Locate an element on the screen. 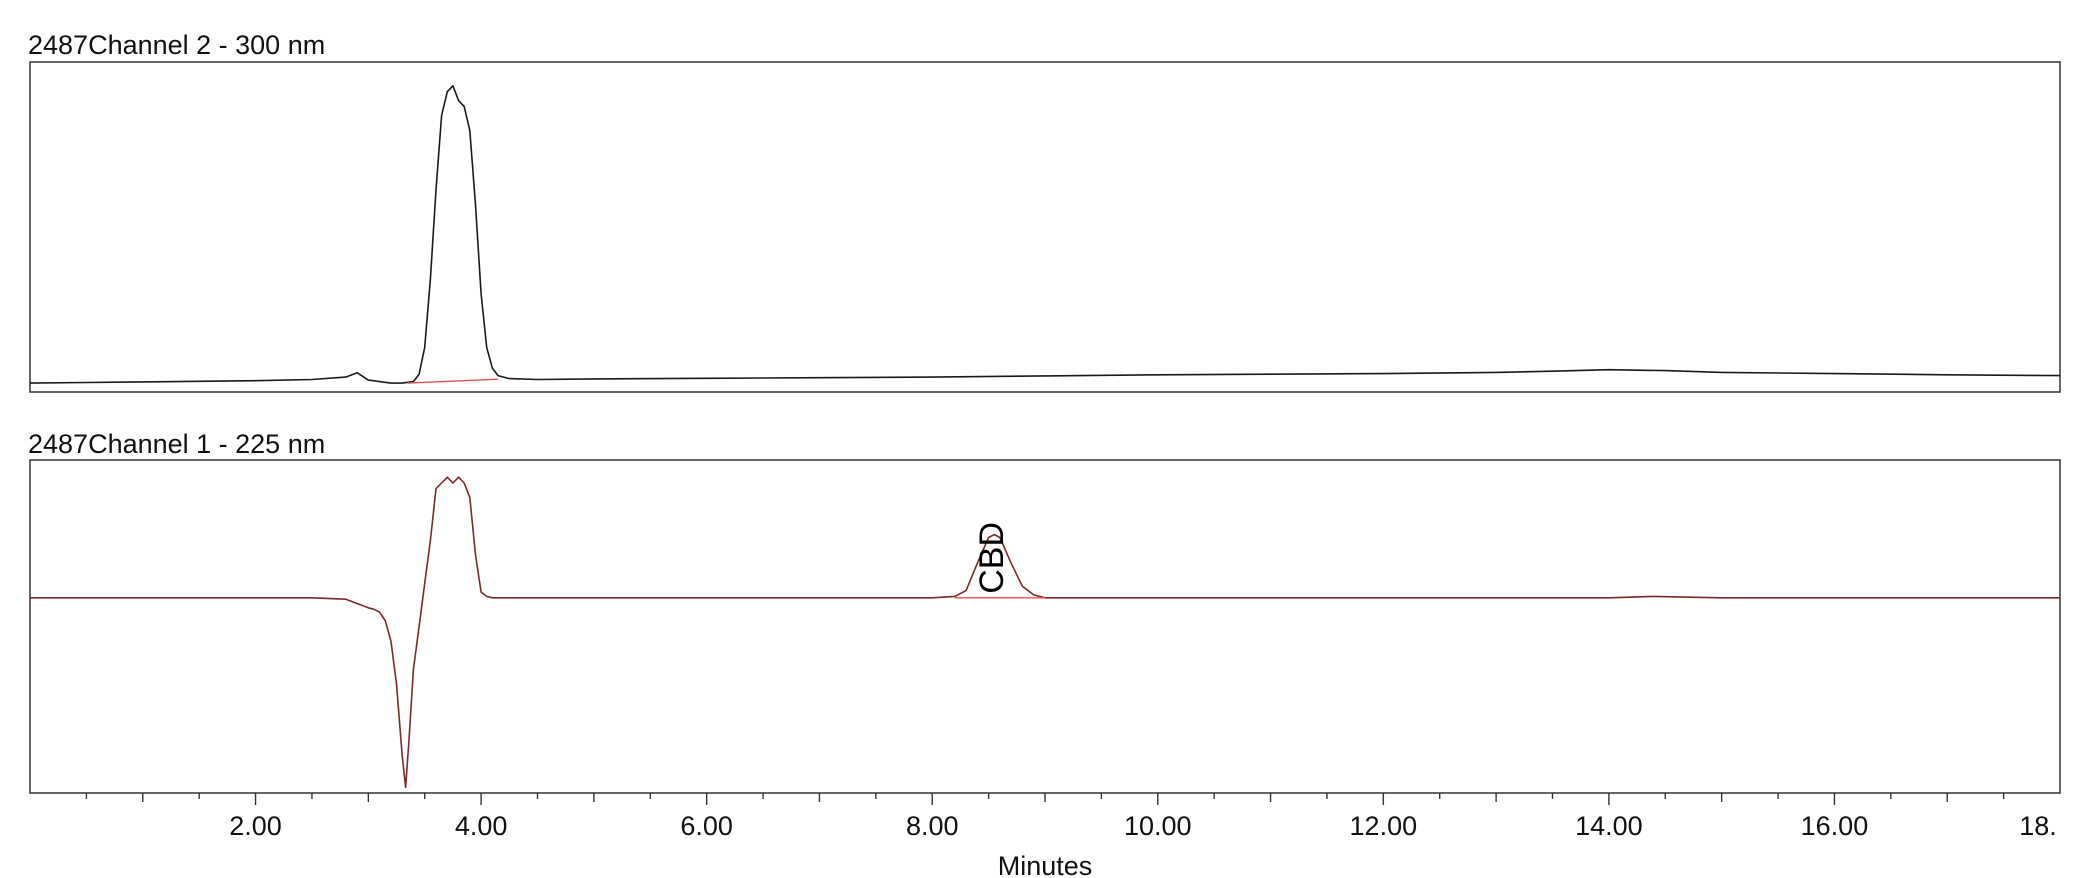 Image resolution: width=2092 pixels, height=878 pixels. panel-1-title: 2487Channel 2 - 300 nm is located at coordinates (176, 45).